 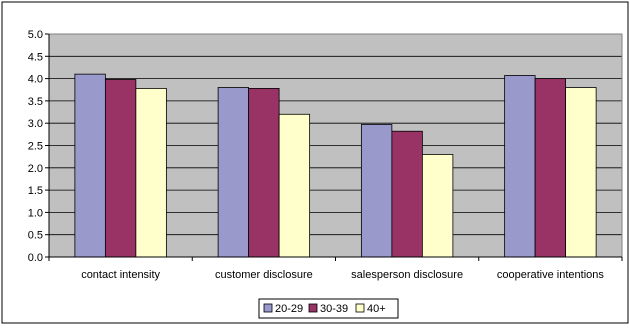 What do you see at coordinates (35, 80) in the screenshot?
I see `y-tick-label: 4.0` at bounding box center [35, 80].